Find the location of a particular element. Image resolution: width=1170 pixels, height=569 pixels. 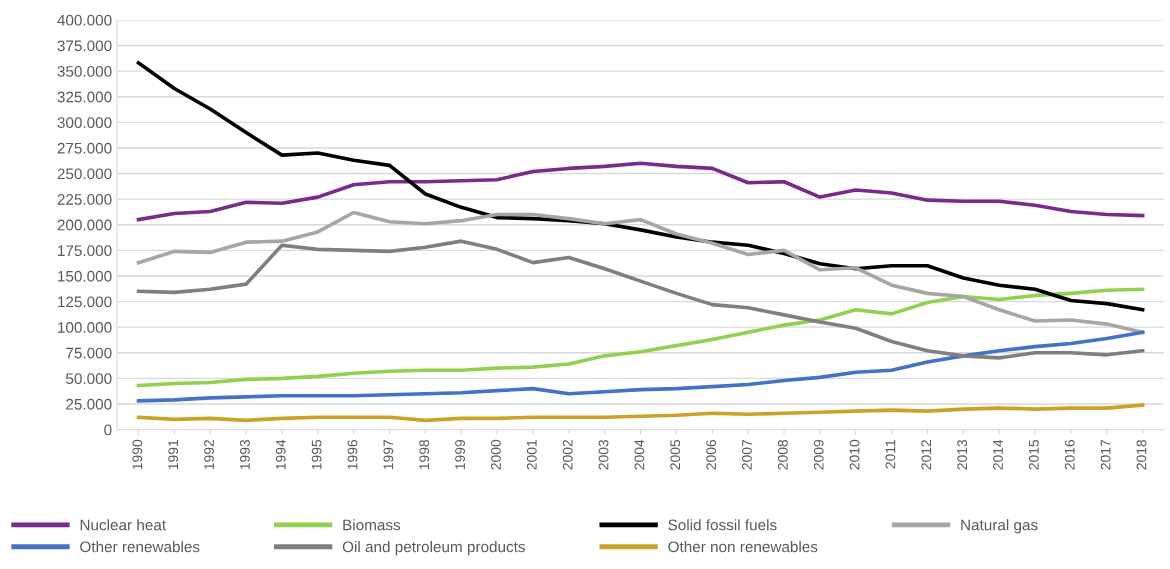

legend-label: Oil and petroleum products is located at coordinates (433, 548).